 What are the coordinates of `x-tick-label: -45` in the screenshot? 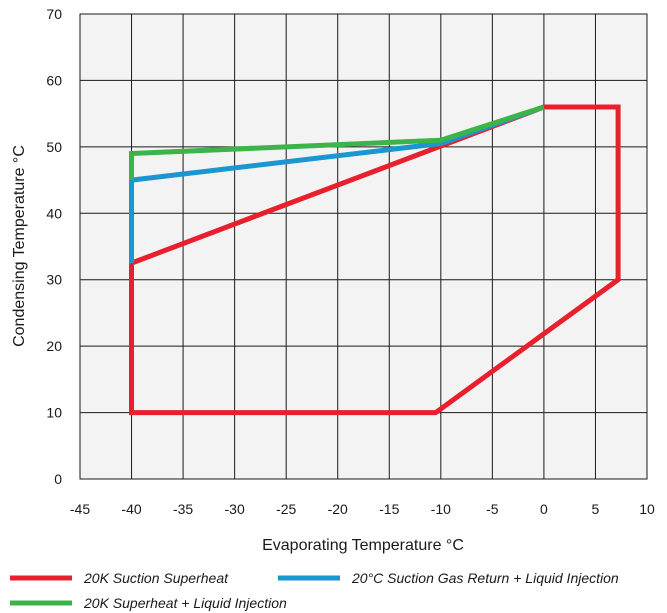 It's located at (80, 509).